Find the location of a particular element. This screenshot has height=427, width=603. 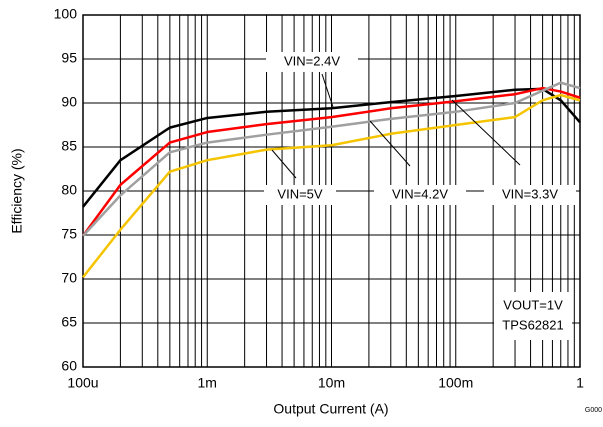

x-axis-label: Output Current (A) is located at coordinates (330, 409).